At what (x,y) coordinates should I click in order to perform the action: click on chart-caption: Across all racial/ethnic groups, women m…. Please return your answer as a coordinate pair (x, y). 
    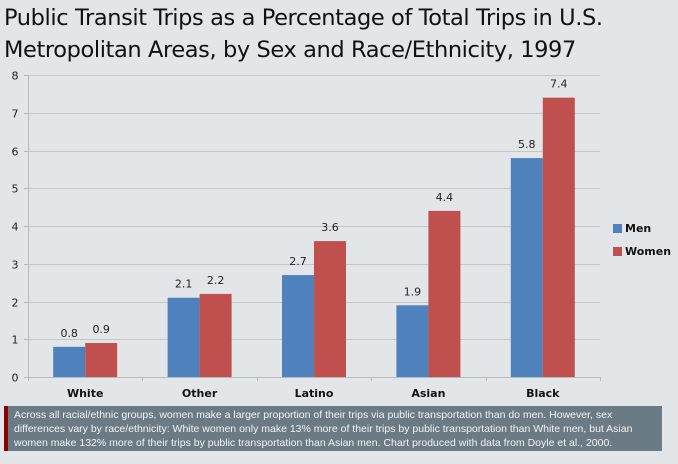
    Looking at the image, I should click on (333, 428).